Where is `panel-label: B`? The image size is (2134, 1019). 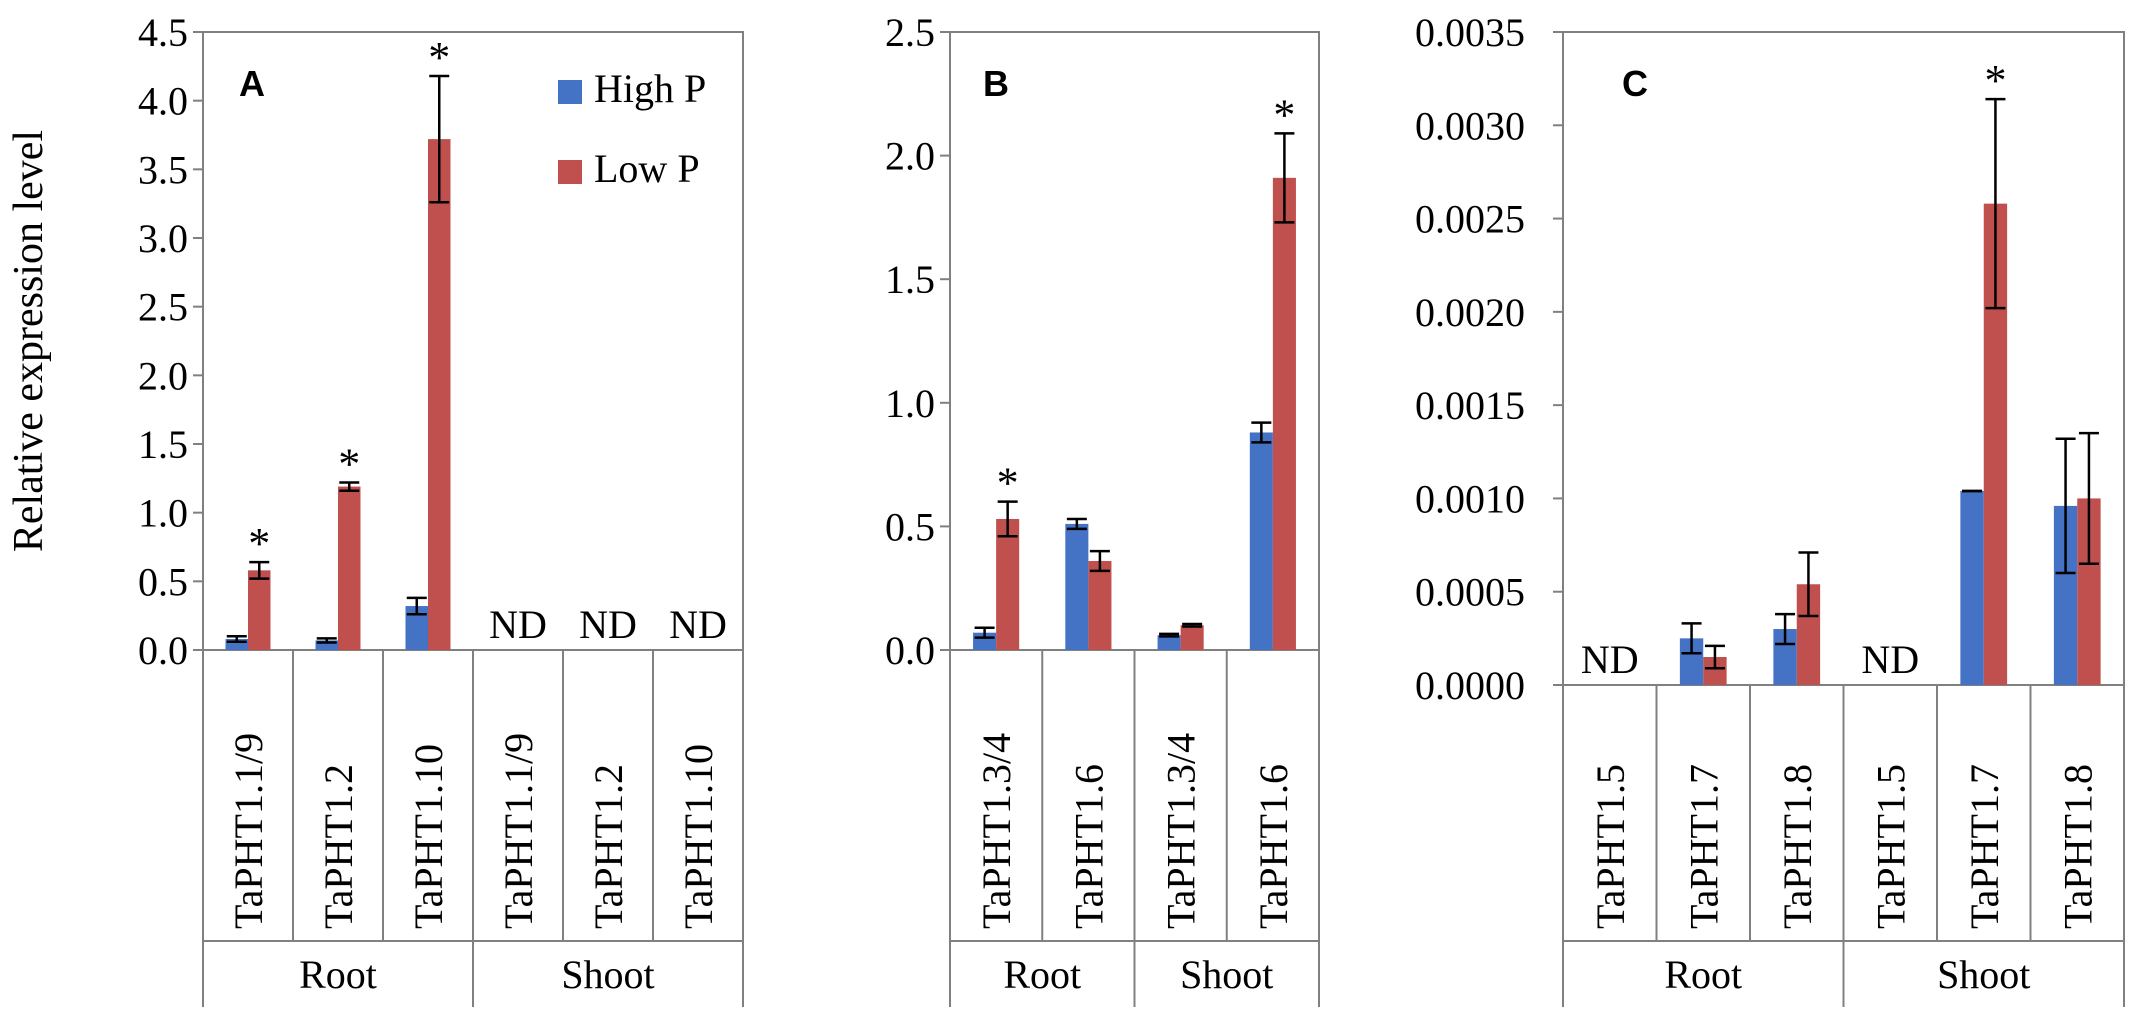
panel-label: B is located at coordinates (996, 83).